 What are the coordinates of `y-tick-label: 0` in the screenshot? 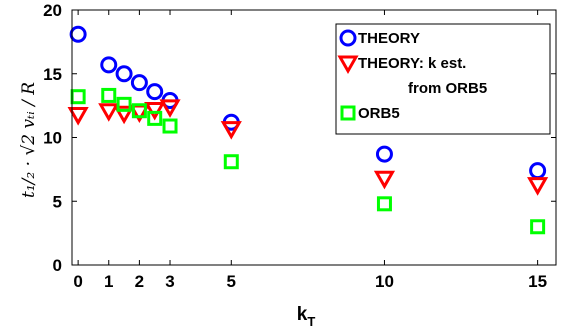 It's located at (57, 265).